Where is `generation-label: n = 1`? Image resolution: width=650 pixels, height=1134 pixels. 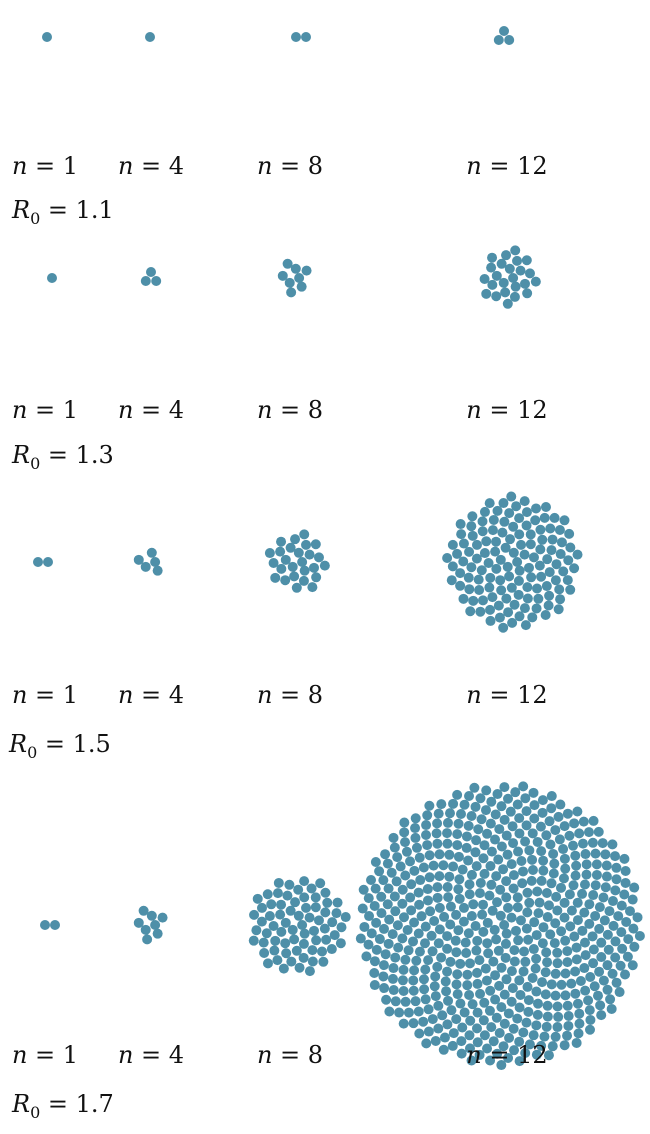 generation-label: n = 1 is located at coordinates (45, 410).